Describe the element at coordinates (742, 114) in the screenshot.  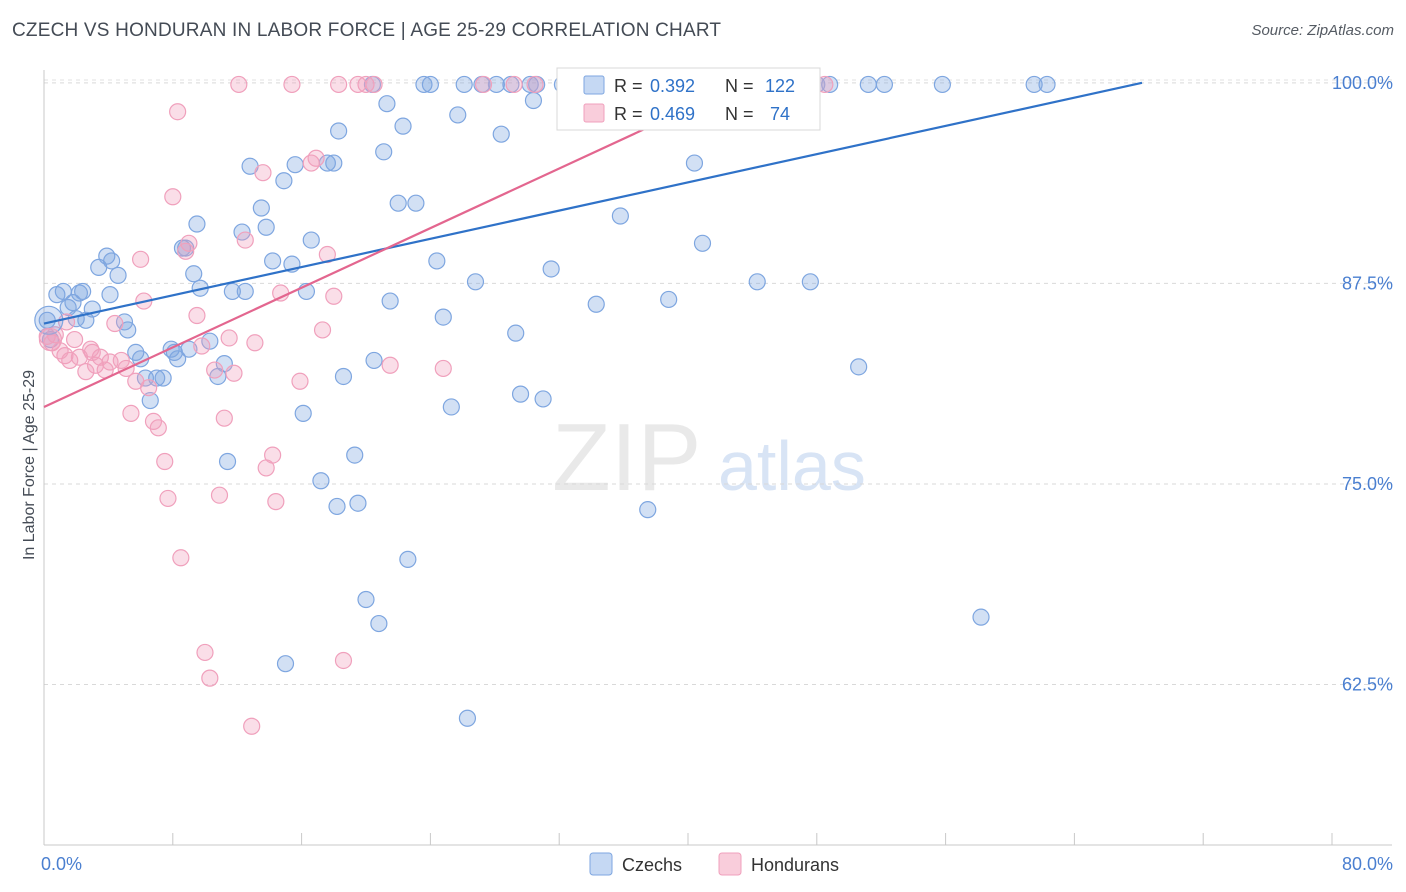
I see `stats-n-label-hondurans: N =` at that location.